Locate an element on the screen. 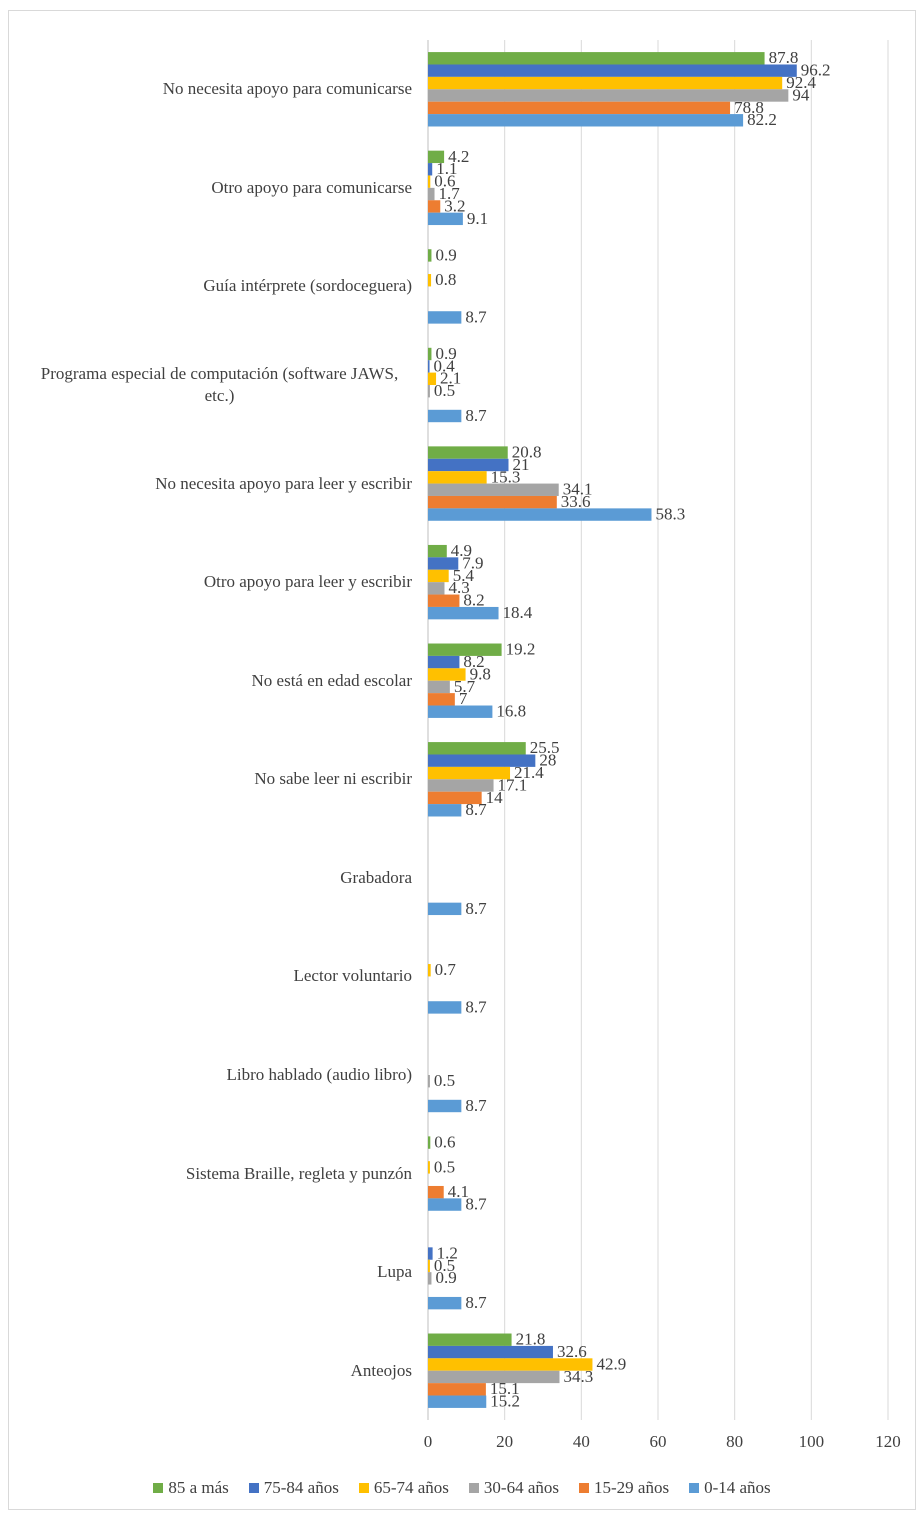 This screenshot has width=924, height=1517. category-label: No necesita apoyo para comunicarse is located at coordinates (287, 89).